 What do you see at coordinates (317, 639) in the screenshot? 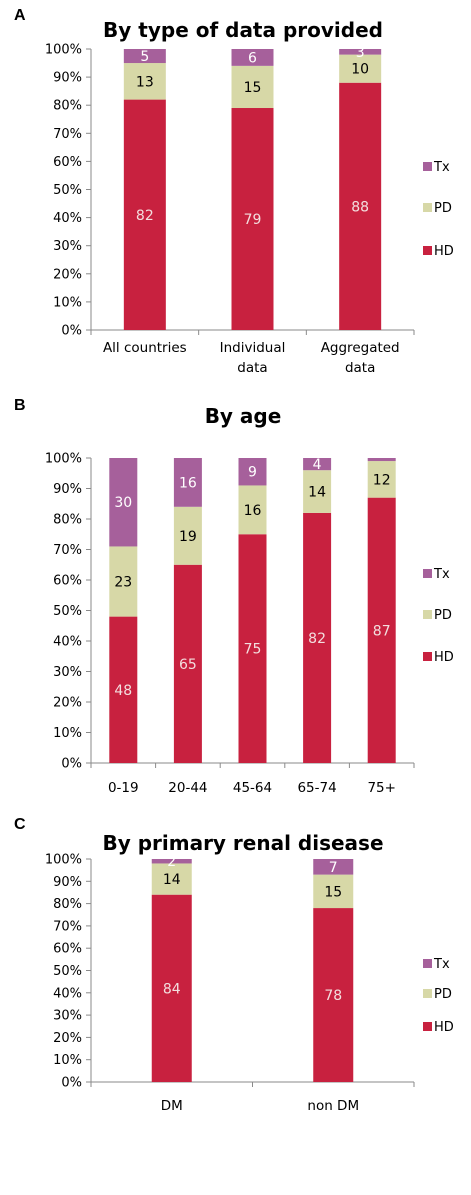
I see `data-label-hd: 82` at bounding box center [317, 639].